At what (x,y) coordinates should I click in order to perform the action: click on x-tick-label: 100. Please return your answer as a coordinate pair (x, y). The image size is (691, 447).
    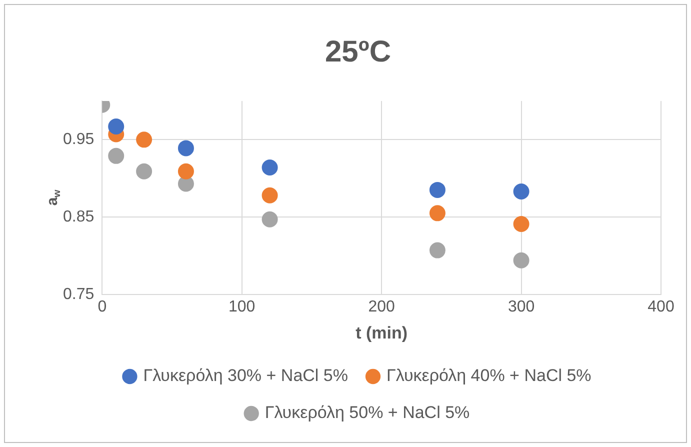
    Looking at the image, I should click on (242, 307).